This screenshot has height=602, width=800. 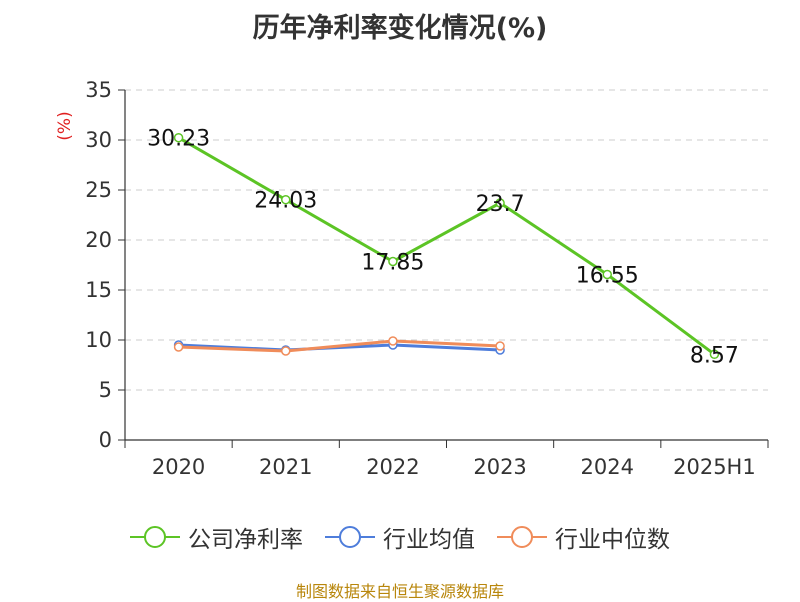 What do you see at coordinates (446, 459) in the screenshot?
I see `x-axis-ticks: 2020 2021 2022 2023 2024 2025H1` at bounding box center [446, 459].